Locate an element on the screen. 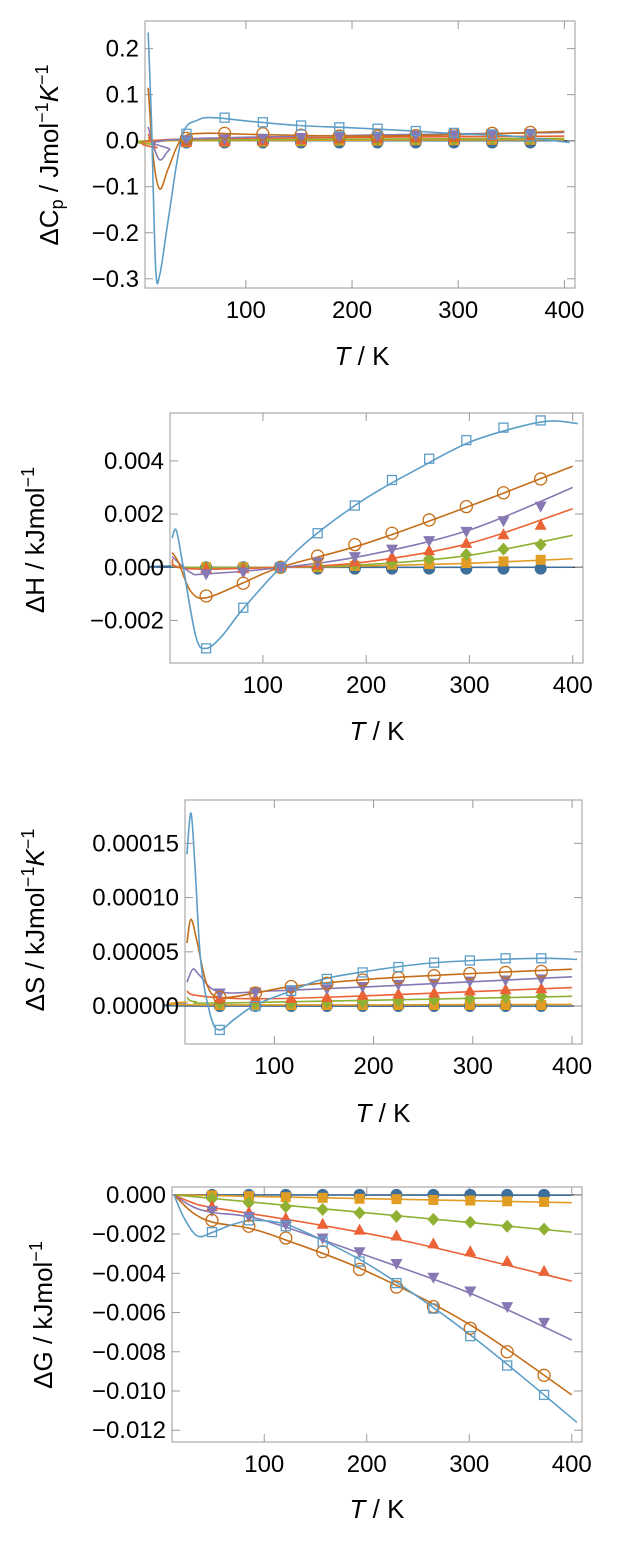 This screenshot has width=617, height=1550. s-tick-labels: 100 200 300 400 0.00015 0.00010 0.00005 0.00000 is located at coordinates (342, 955).